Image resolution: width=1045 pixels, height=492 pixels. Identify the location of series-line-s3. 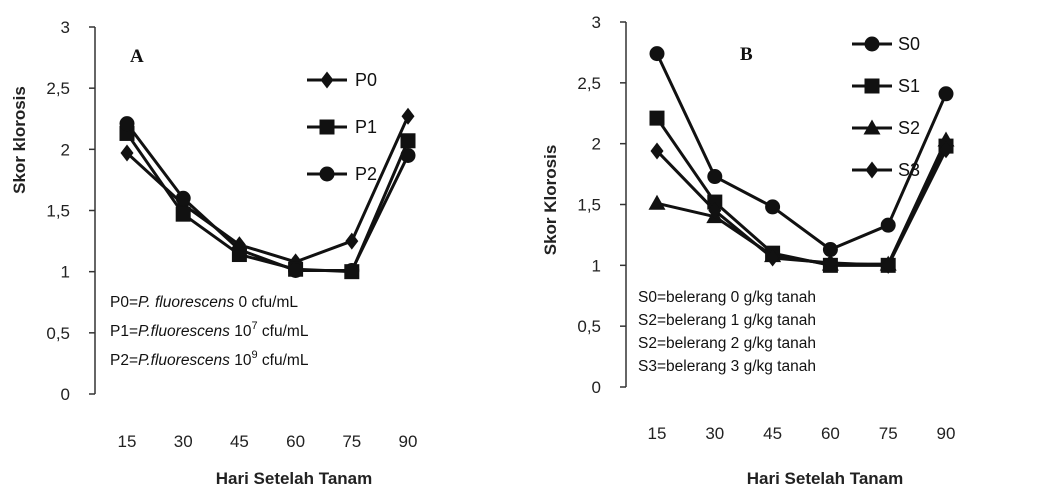
(801, 208).